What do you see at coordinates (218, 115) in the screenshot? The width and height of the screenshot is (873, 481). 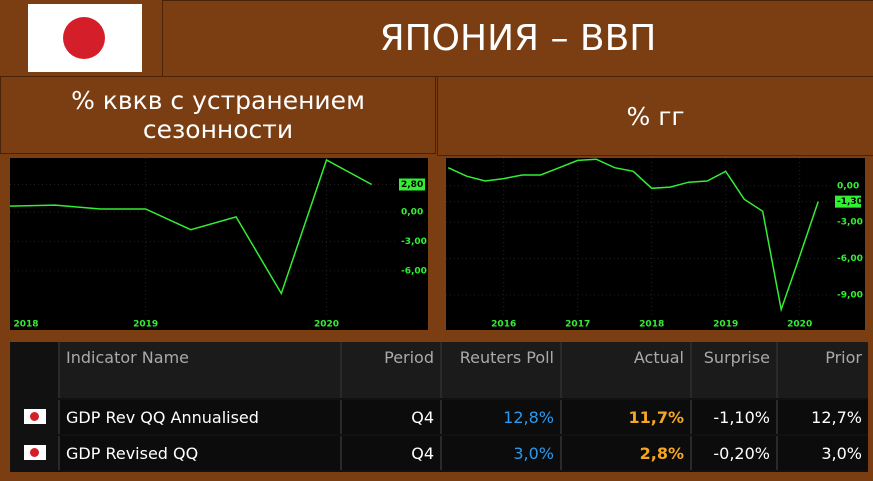 I see `chart-title: % квкв с устранением сезонности` at bounding box center [218, 115].